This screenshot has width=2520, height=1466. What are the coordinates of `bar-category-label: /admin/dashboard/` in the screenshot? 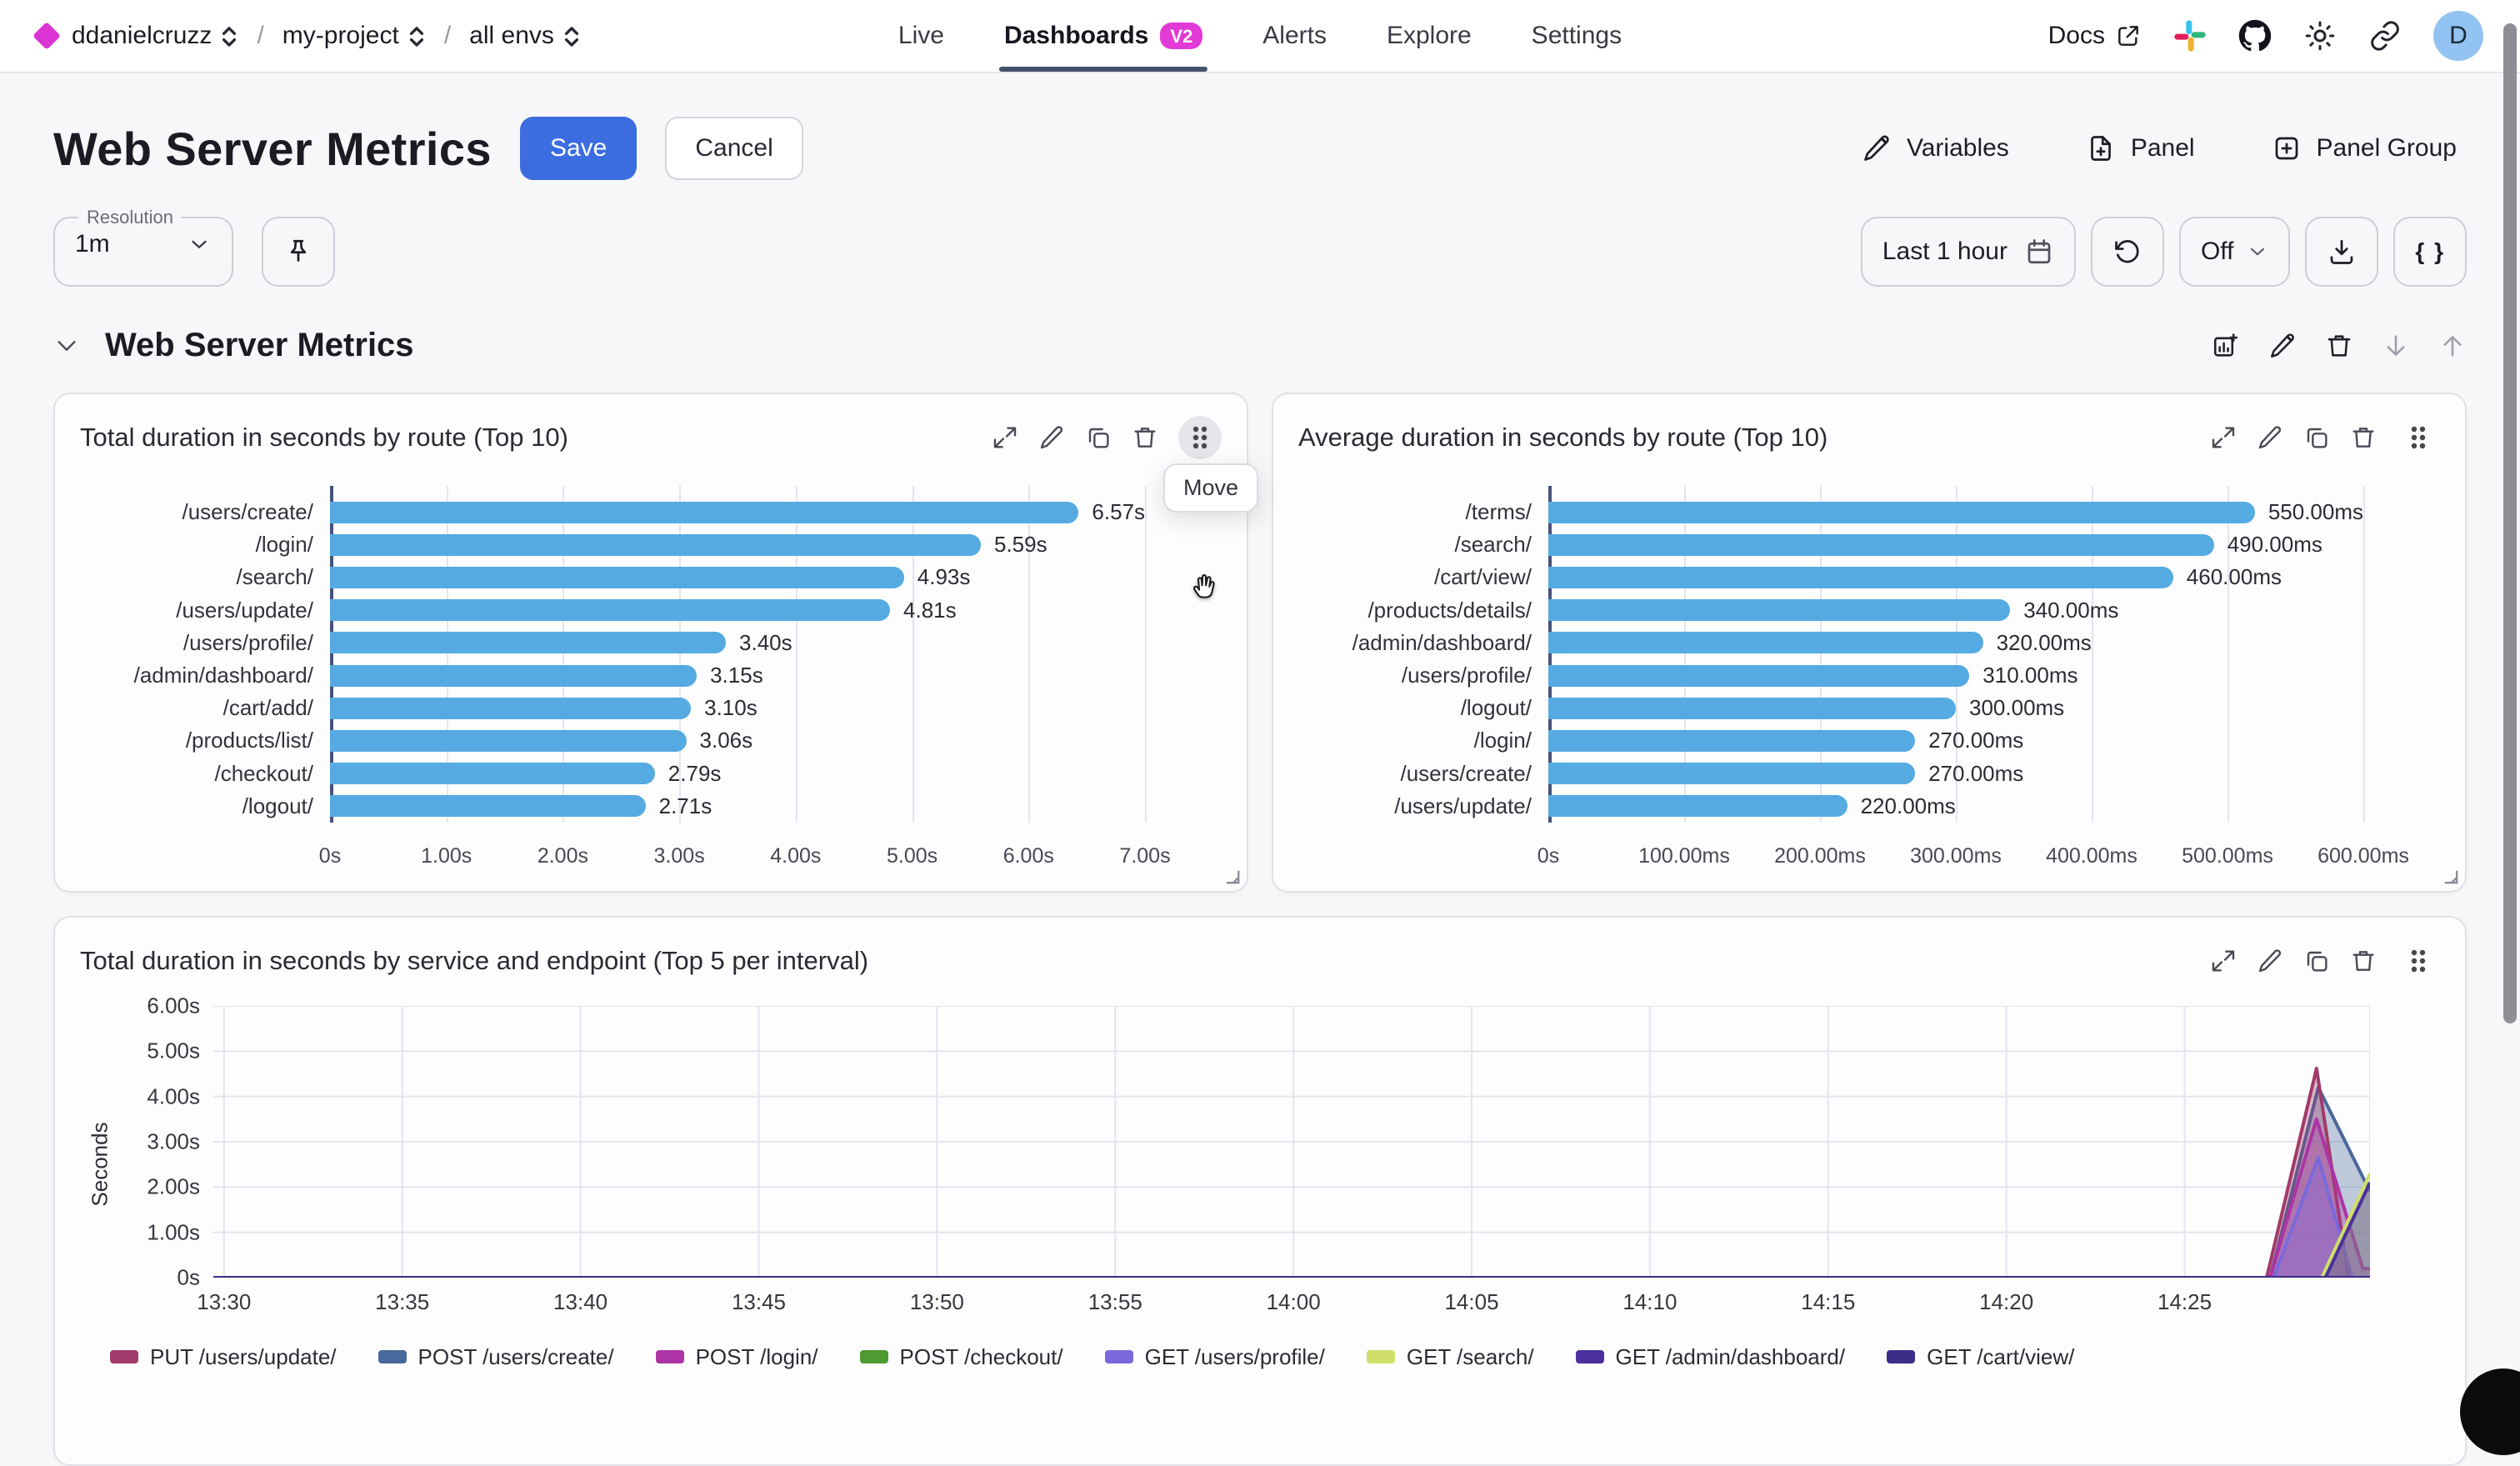 It's located at (1442, 642).